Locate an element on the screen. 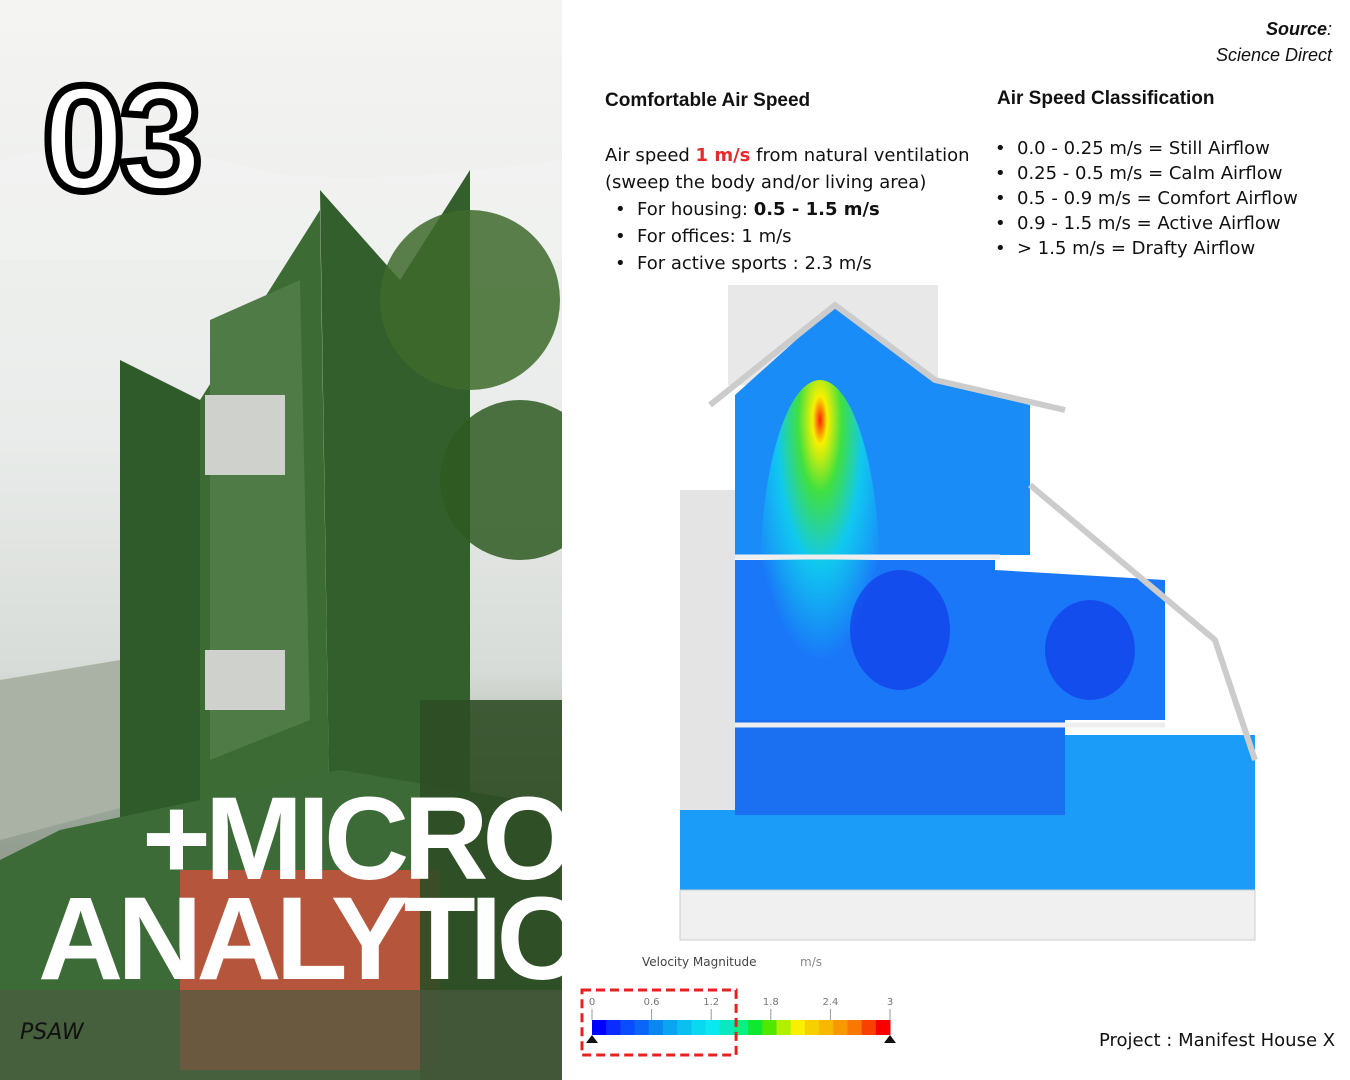 This screenshot has height=1080, width=1350. project-label: Project : Manifest House X is located at coordinates (1217, 1040).